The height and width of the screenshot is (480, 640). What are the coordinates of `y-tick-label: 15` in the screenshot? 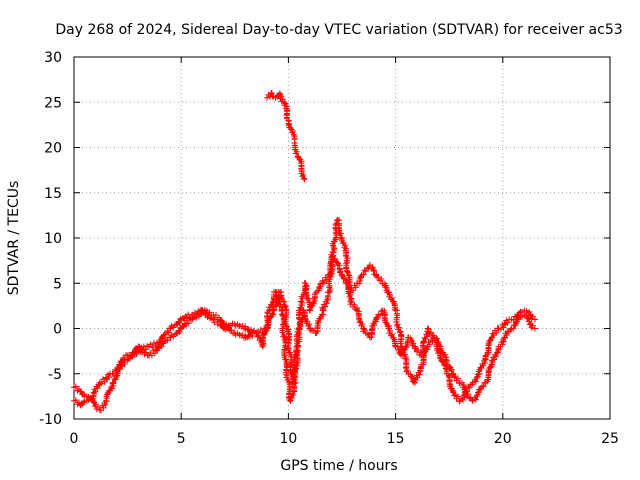 It's located at (53, 194).